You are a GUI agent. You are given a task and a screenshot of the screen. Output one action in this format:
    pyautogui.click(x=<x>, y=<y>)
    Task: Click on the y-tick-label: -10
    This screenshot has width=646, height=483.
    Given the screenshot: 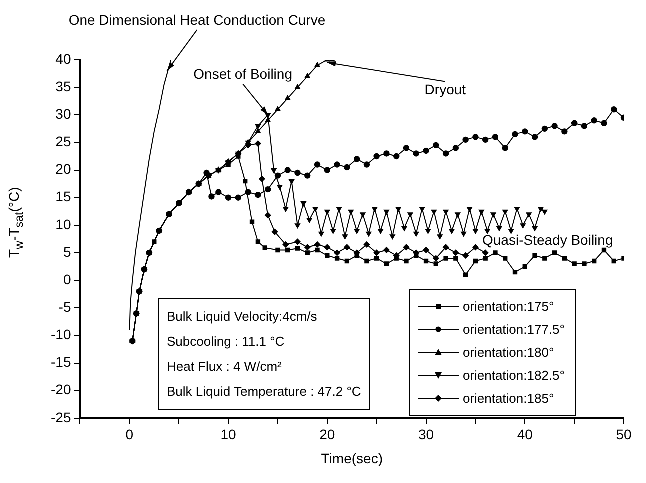 What is the action you would take?
    pyautogui.click(x=61, y=334)
    